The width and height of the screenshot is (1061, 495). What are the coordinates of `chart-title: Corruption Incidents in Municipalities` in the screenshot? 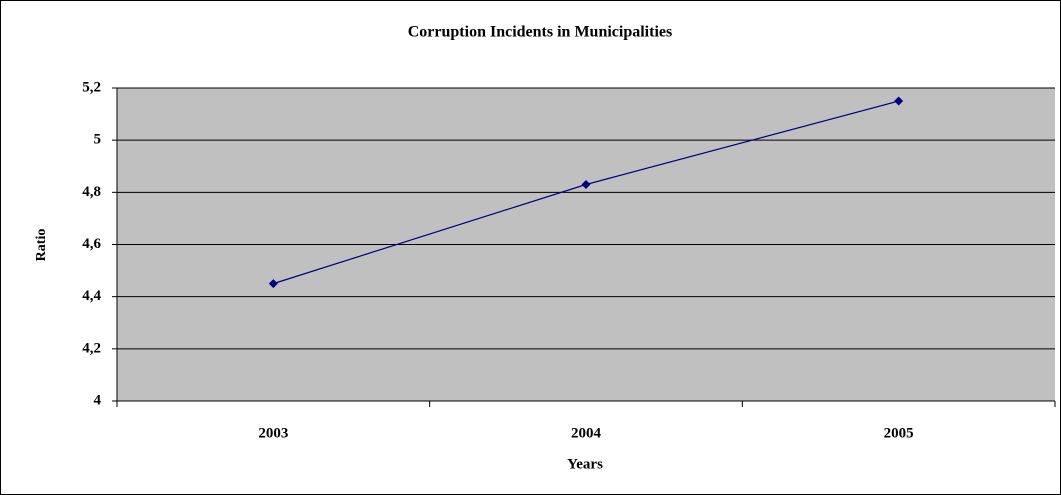 It's located at (540, 32).